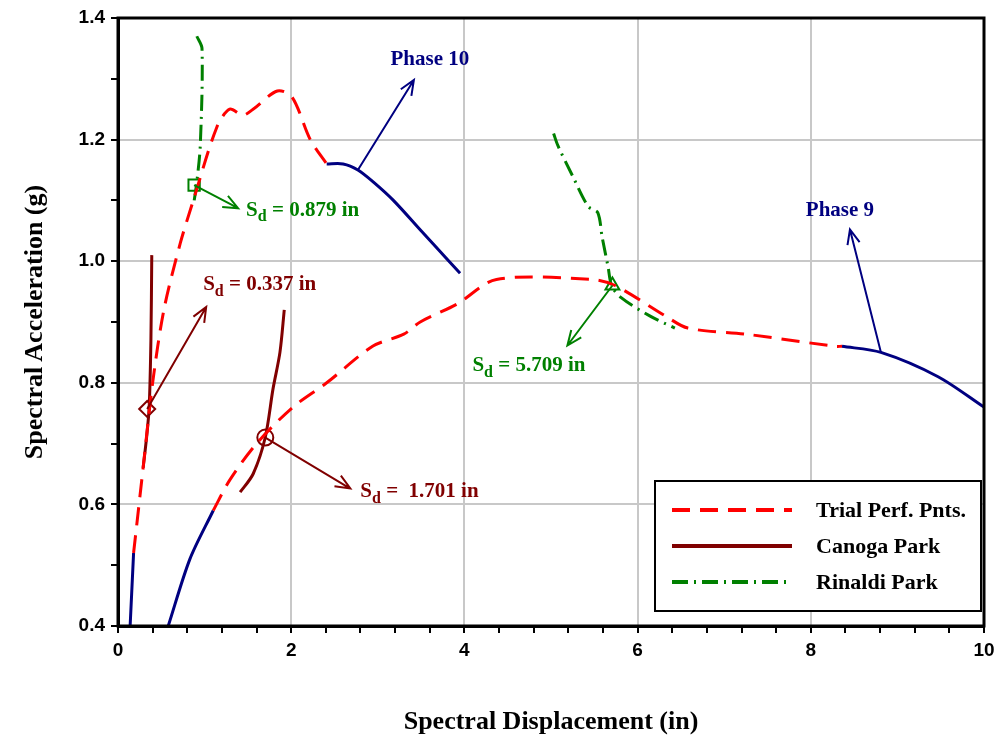 The height and width of the screenshot is (742, 1002). Describe the element at coordinates (291, 649) in the screenshot. I see `x-tick-label: 2` at that location.